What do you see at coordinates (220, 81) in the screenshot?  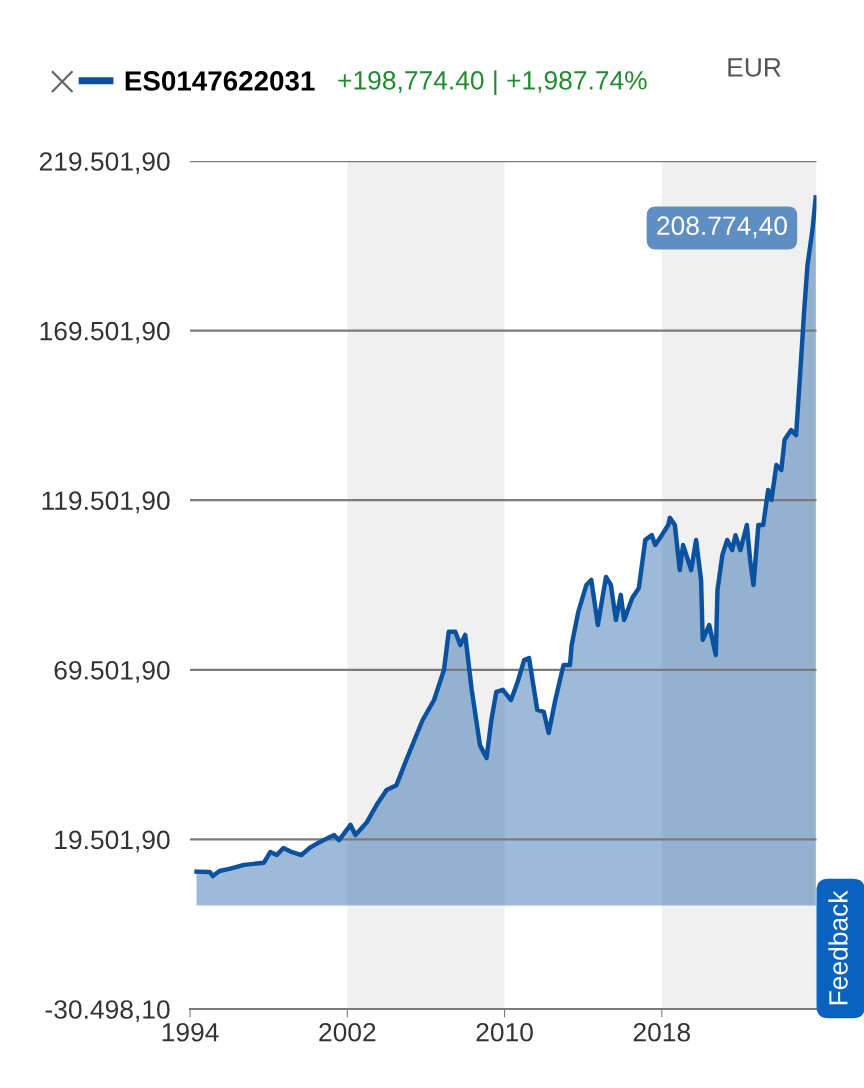 I see `legend-label: ES0147622031` at bounding box center [220, 81].